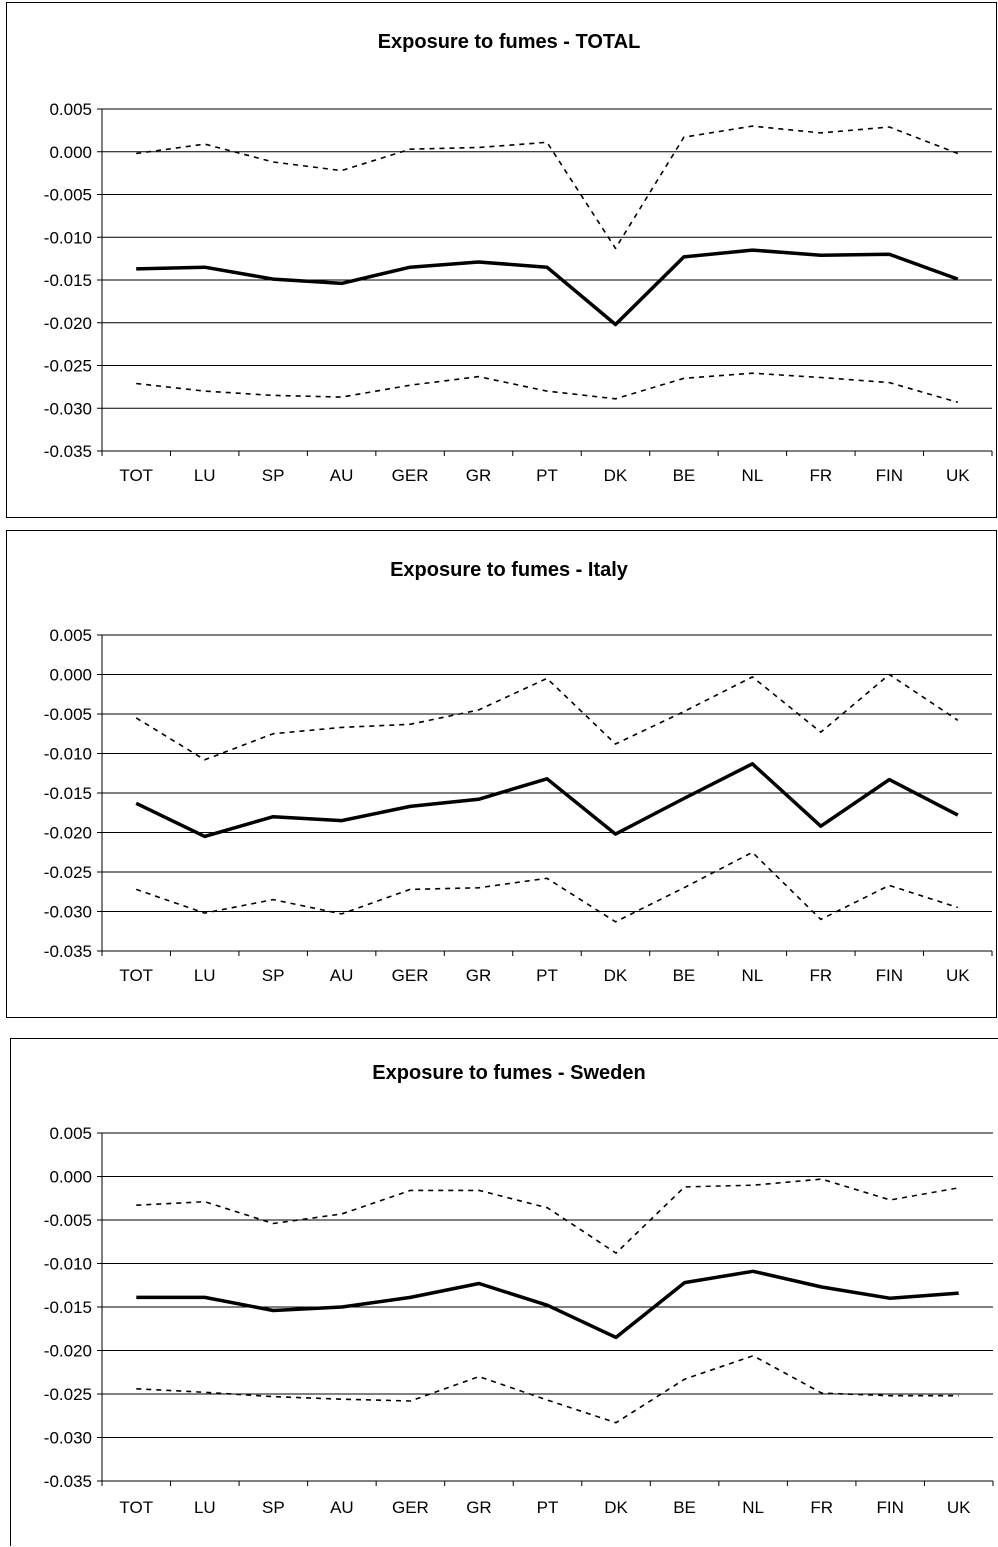 This screenshot has height=1547, width=998. What do you see at coordinates (509, 42) in the screenshot?
I see `chart-title: Exposure to fumes - TOTAL` at bounding box center [509, 42].